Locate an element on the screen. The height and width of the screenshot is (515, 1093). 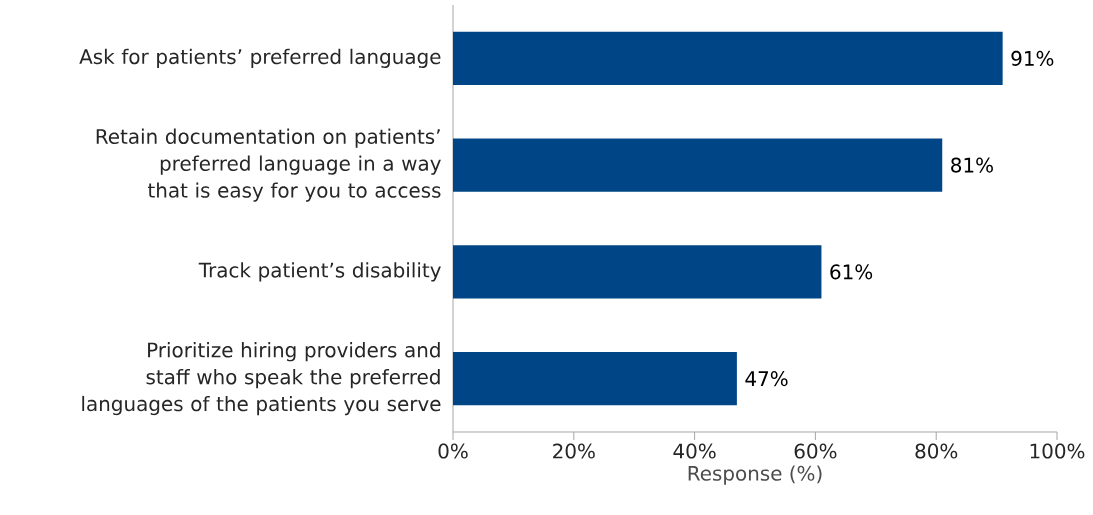
y-tick-label: Track patient’s disability is located at coordinates (319, 272).